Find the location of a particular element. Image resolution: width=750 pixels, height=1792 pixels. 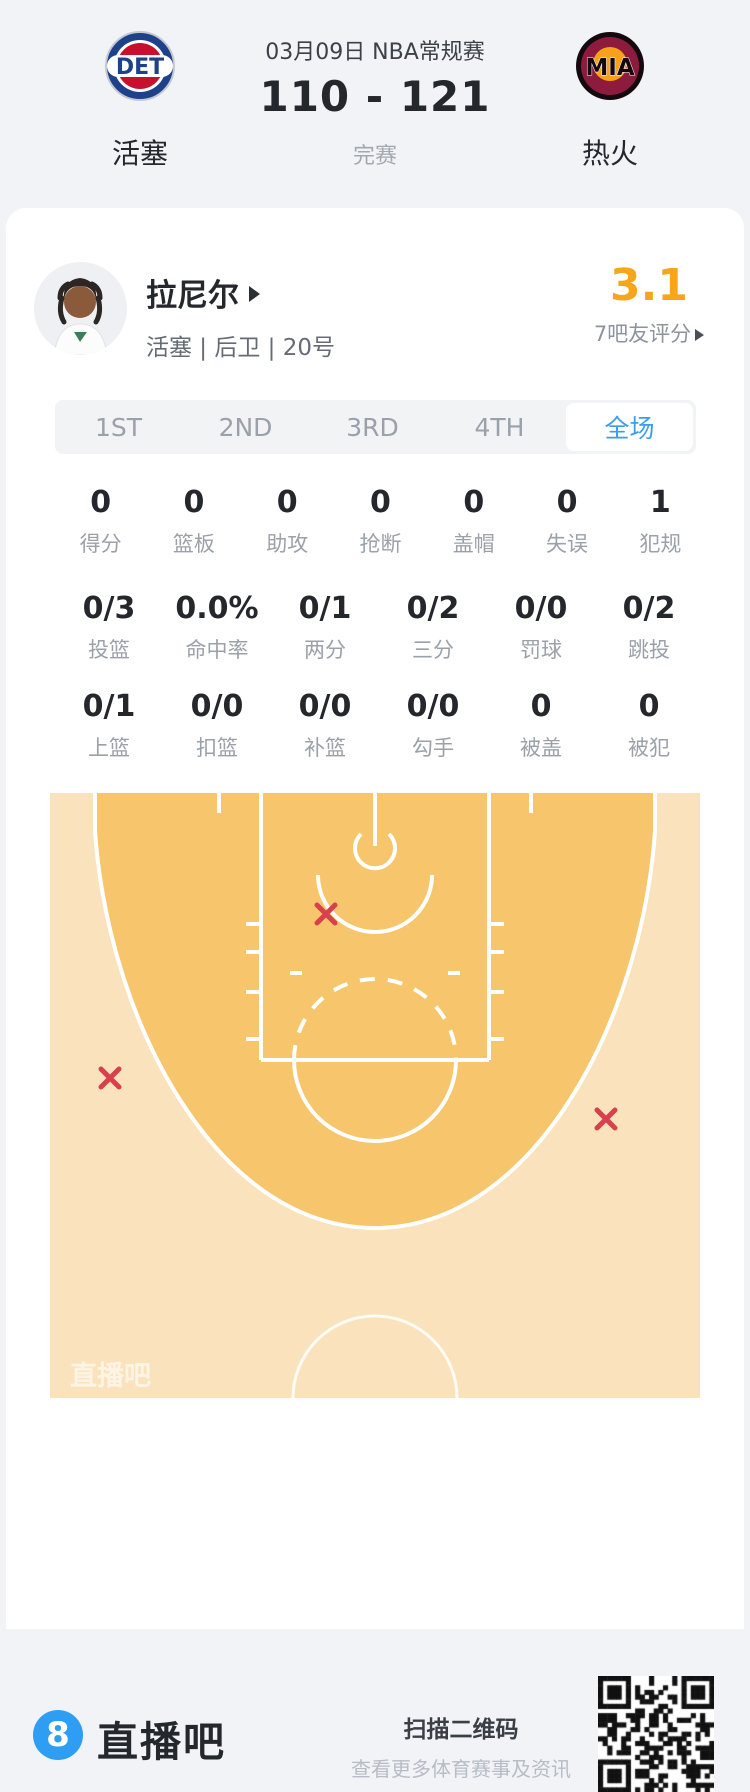

stat-row-shooting: 0/3 投篮 0.0% 命中率 0/1 两分 0/2 三分 0/0 罚球 0/2 跳投 is located at coordinates (379, 628).